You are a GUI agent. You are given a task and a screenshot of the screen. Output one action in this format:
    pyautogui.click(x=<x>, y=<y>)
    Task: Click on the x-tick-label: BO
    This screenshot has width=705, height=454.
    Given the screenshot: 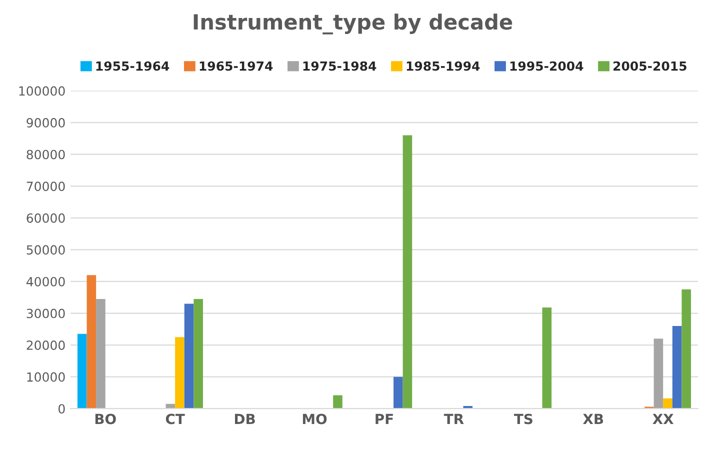 What is the action you would take?
    pyautogui.click(x=105, y=419)
    